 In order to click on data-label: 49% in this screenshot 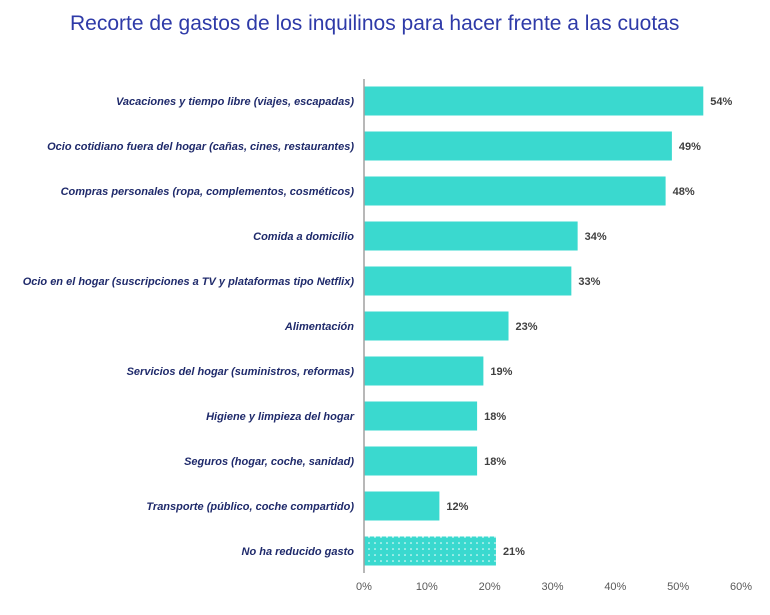, I will do `click(690, 147)`.